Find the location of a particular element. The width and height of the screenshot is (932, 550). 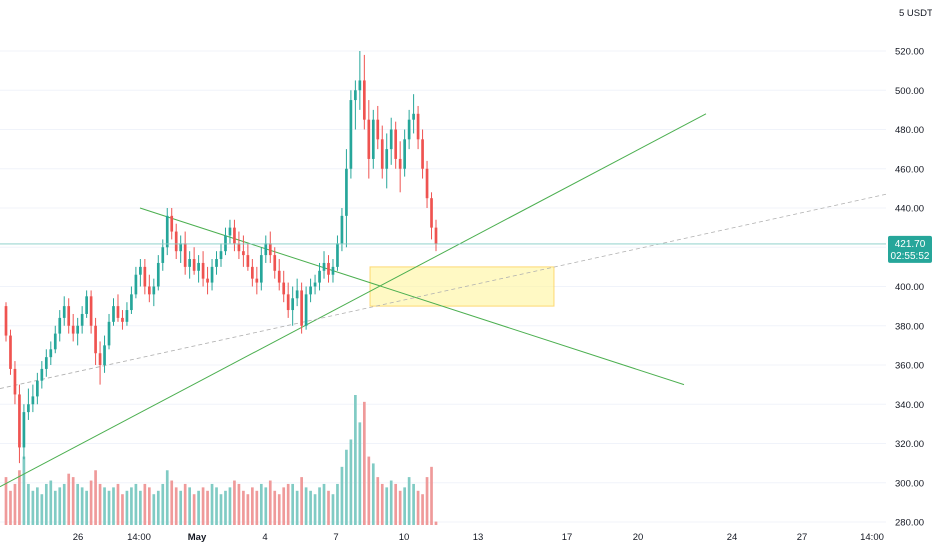

last-price-tag is located at coordinates (910, 249).